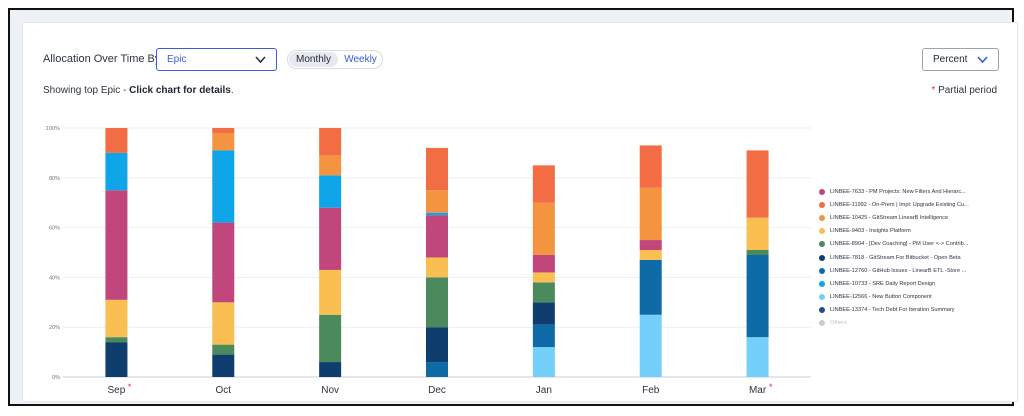 The width and height of the screenshot is (1024, 416). I want to click on y-tick-label: 0%, so click(56, 378).